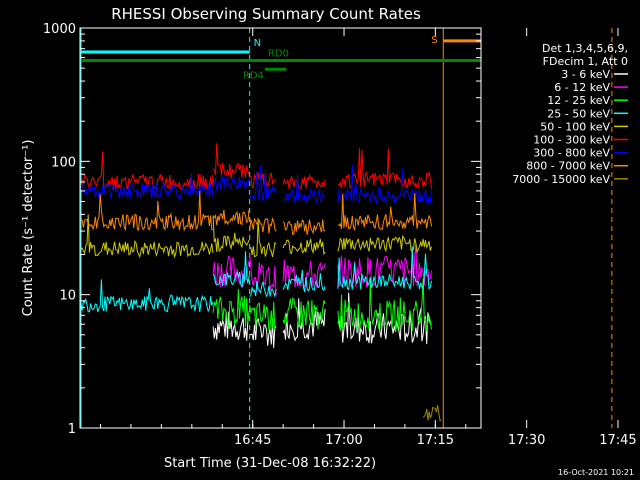 This screenshot has height=480, width=640. I want to click on legend-header: FDecim 1, Att 0, so click(585, 61).